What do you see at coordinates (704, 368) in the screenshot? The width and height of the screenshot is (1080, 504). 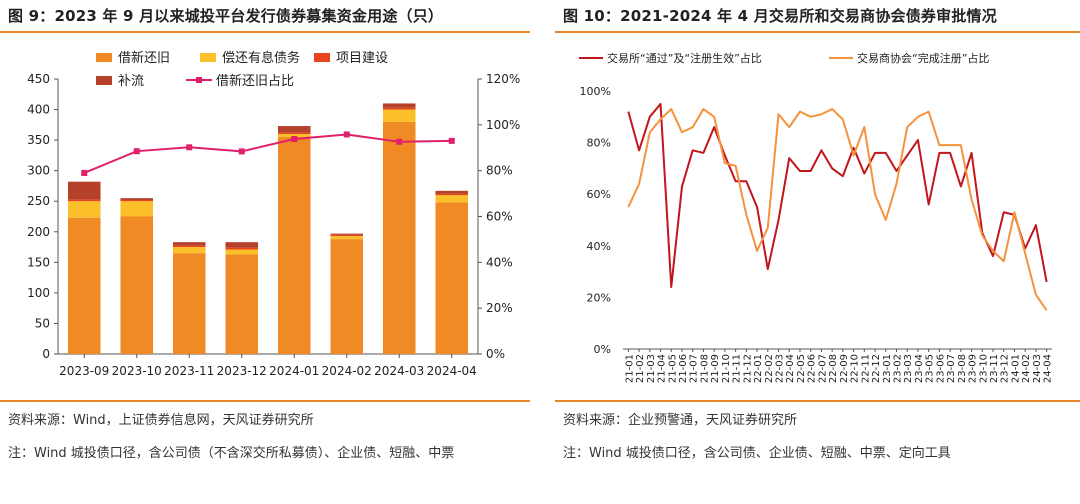 I see `x-tick-label: 21-08` at bounding box center [704, 368].